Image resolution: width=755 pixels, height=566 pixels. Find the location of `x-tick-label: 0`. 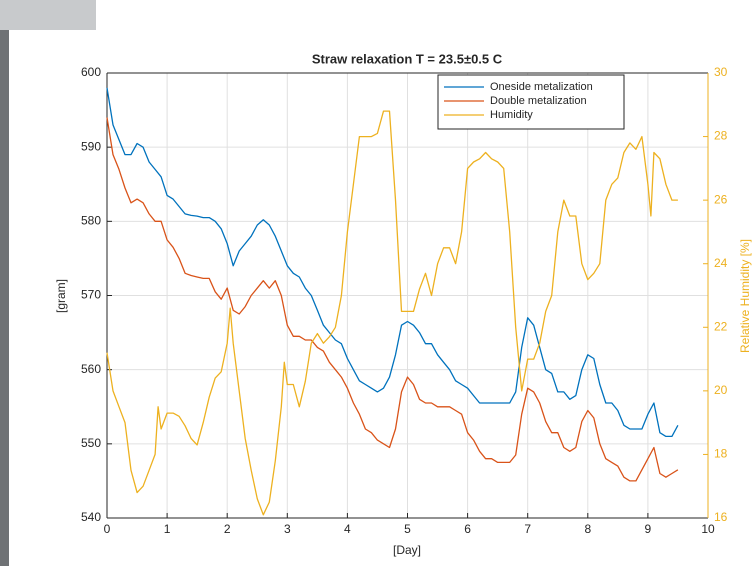

x-tick-label: 0 is located at coordinates (107, 529).